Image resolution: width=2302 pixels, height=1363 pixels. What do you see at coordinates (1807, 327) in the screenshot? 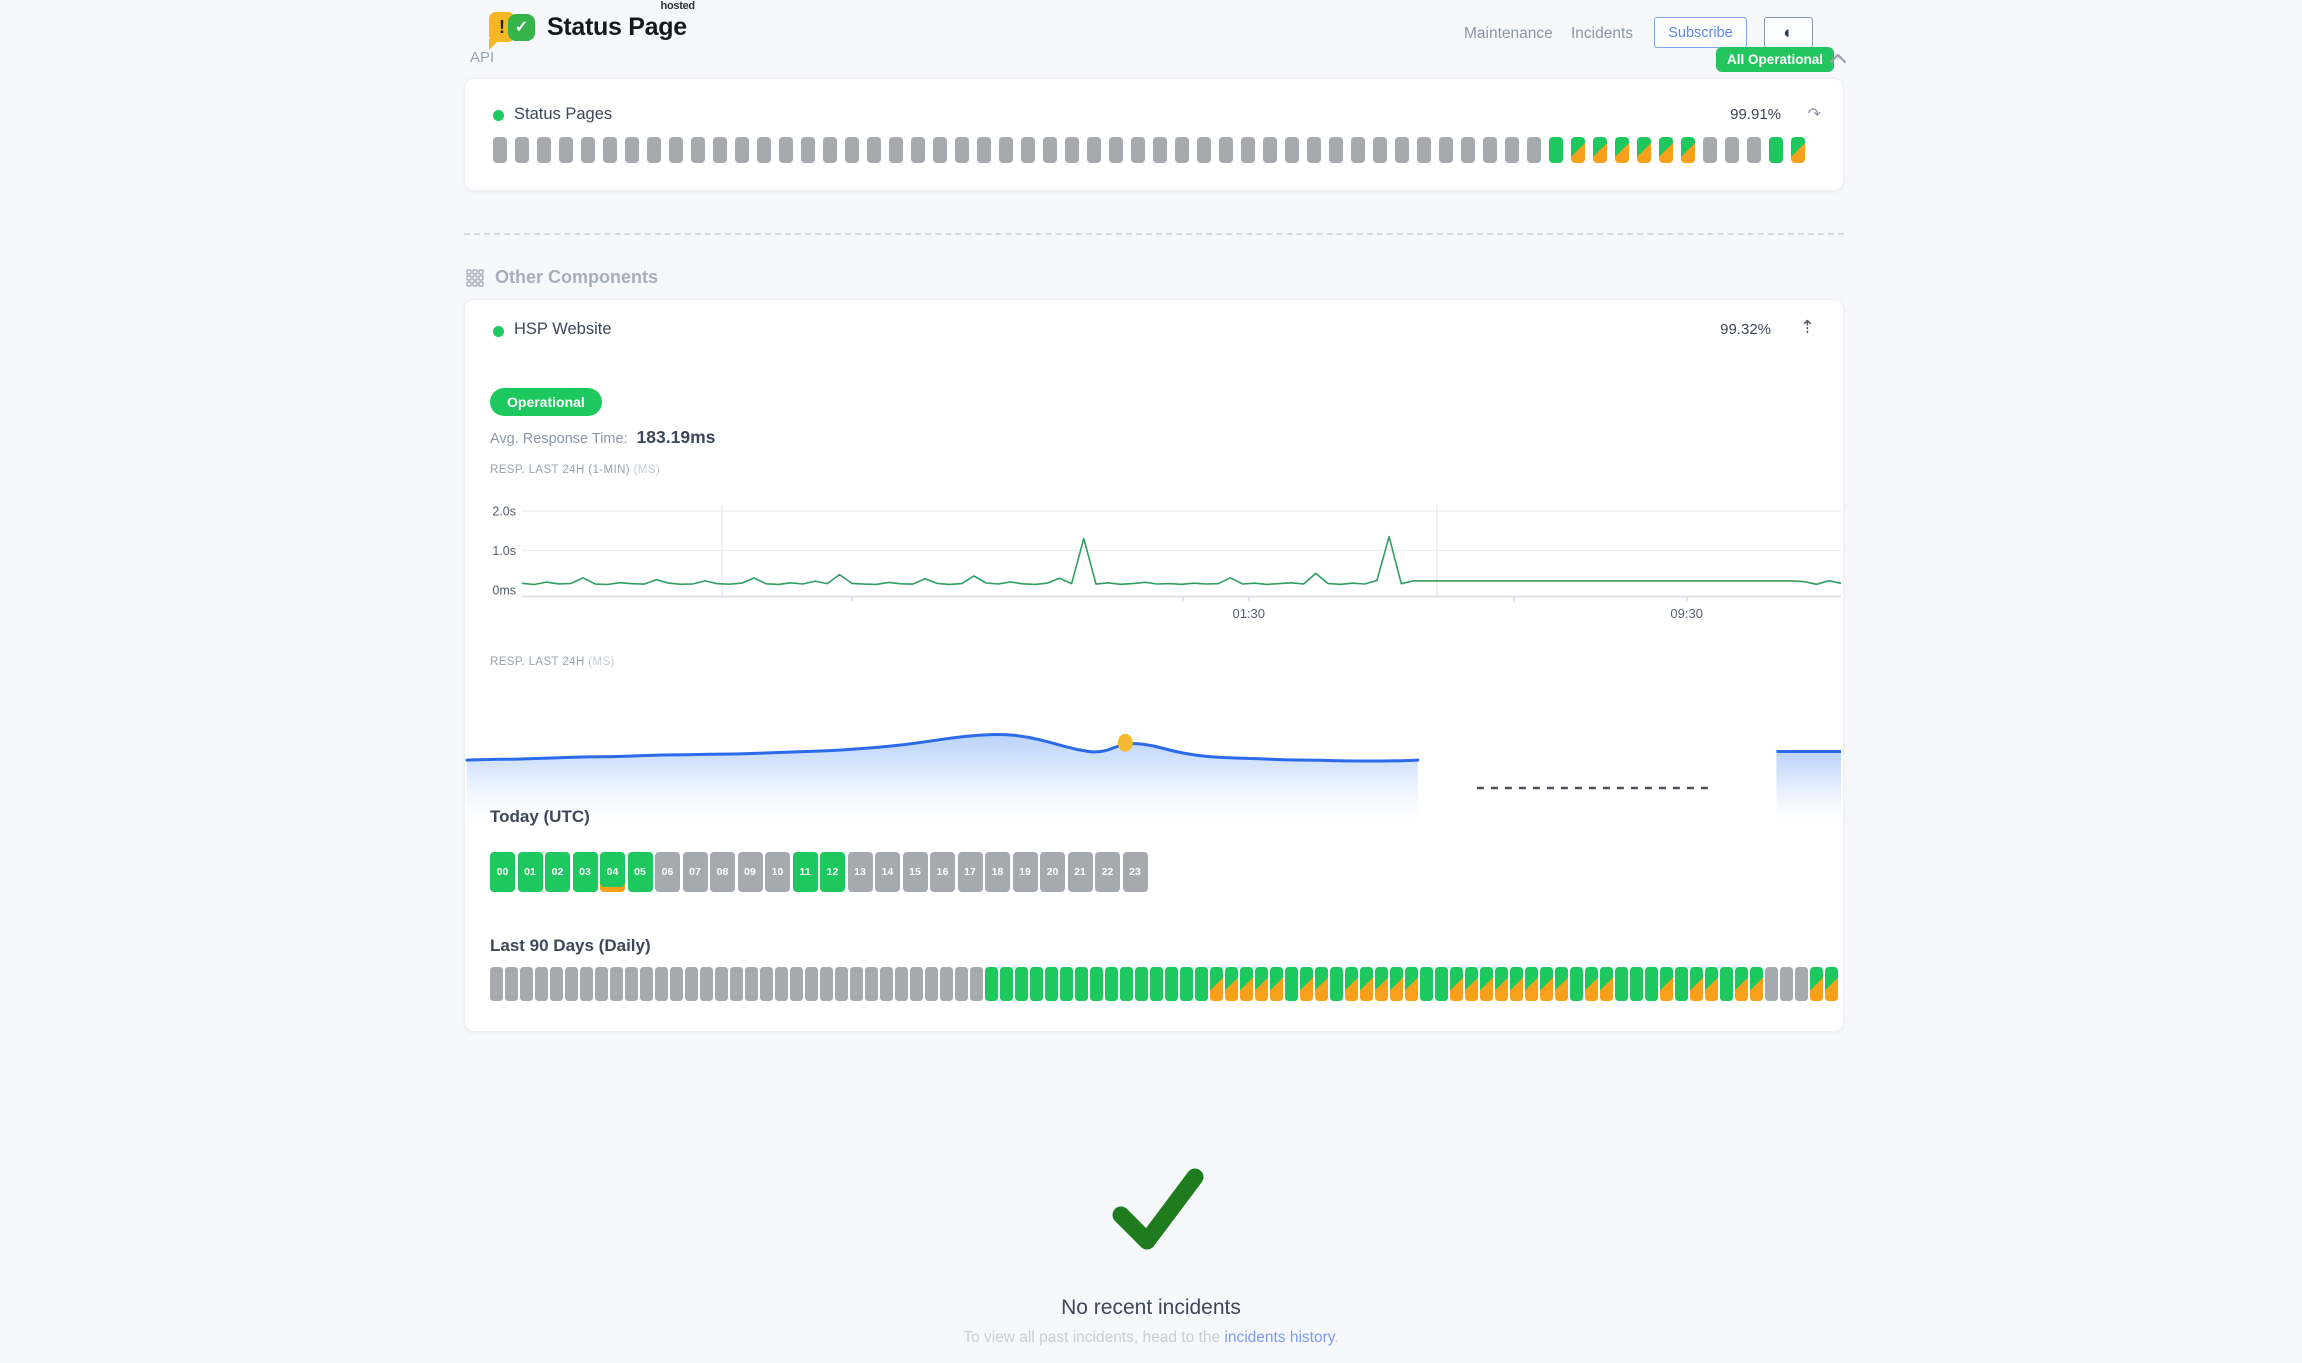
I see `collapse-arrow-icon: ⇡` at bounding box center [1807, 327].